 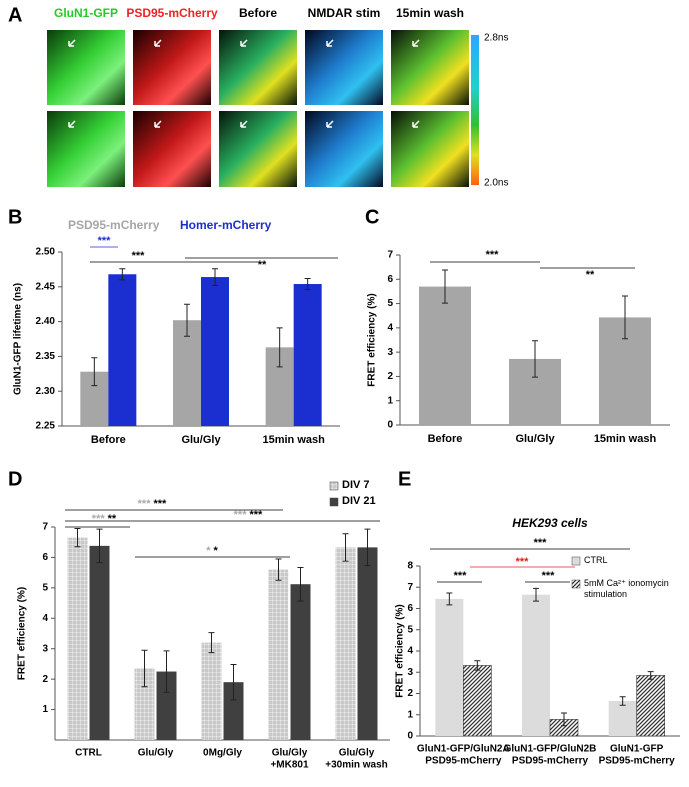 I want to click on x-tick-label: Before, so click(x=445, y=439).